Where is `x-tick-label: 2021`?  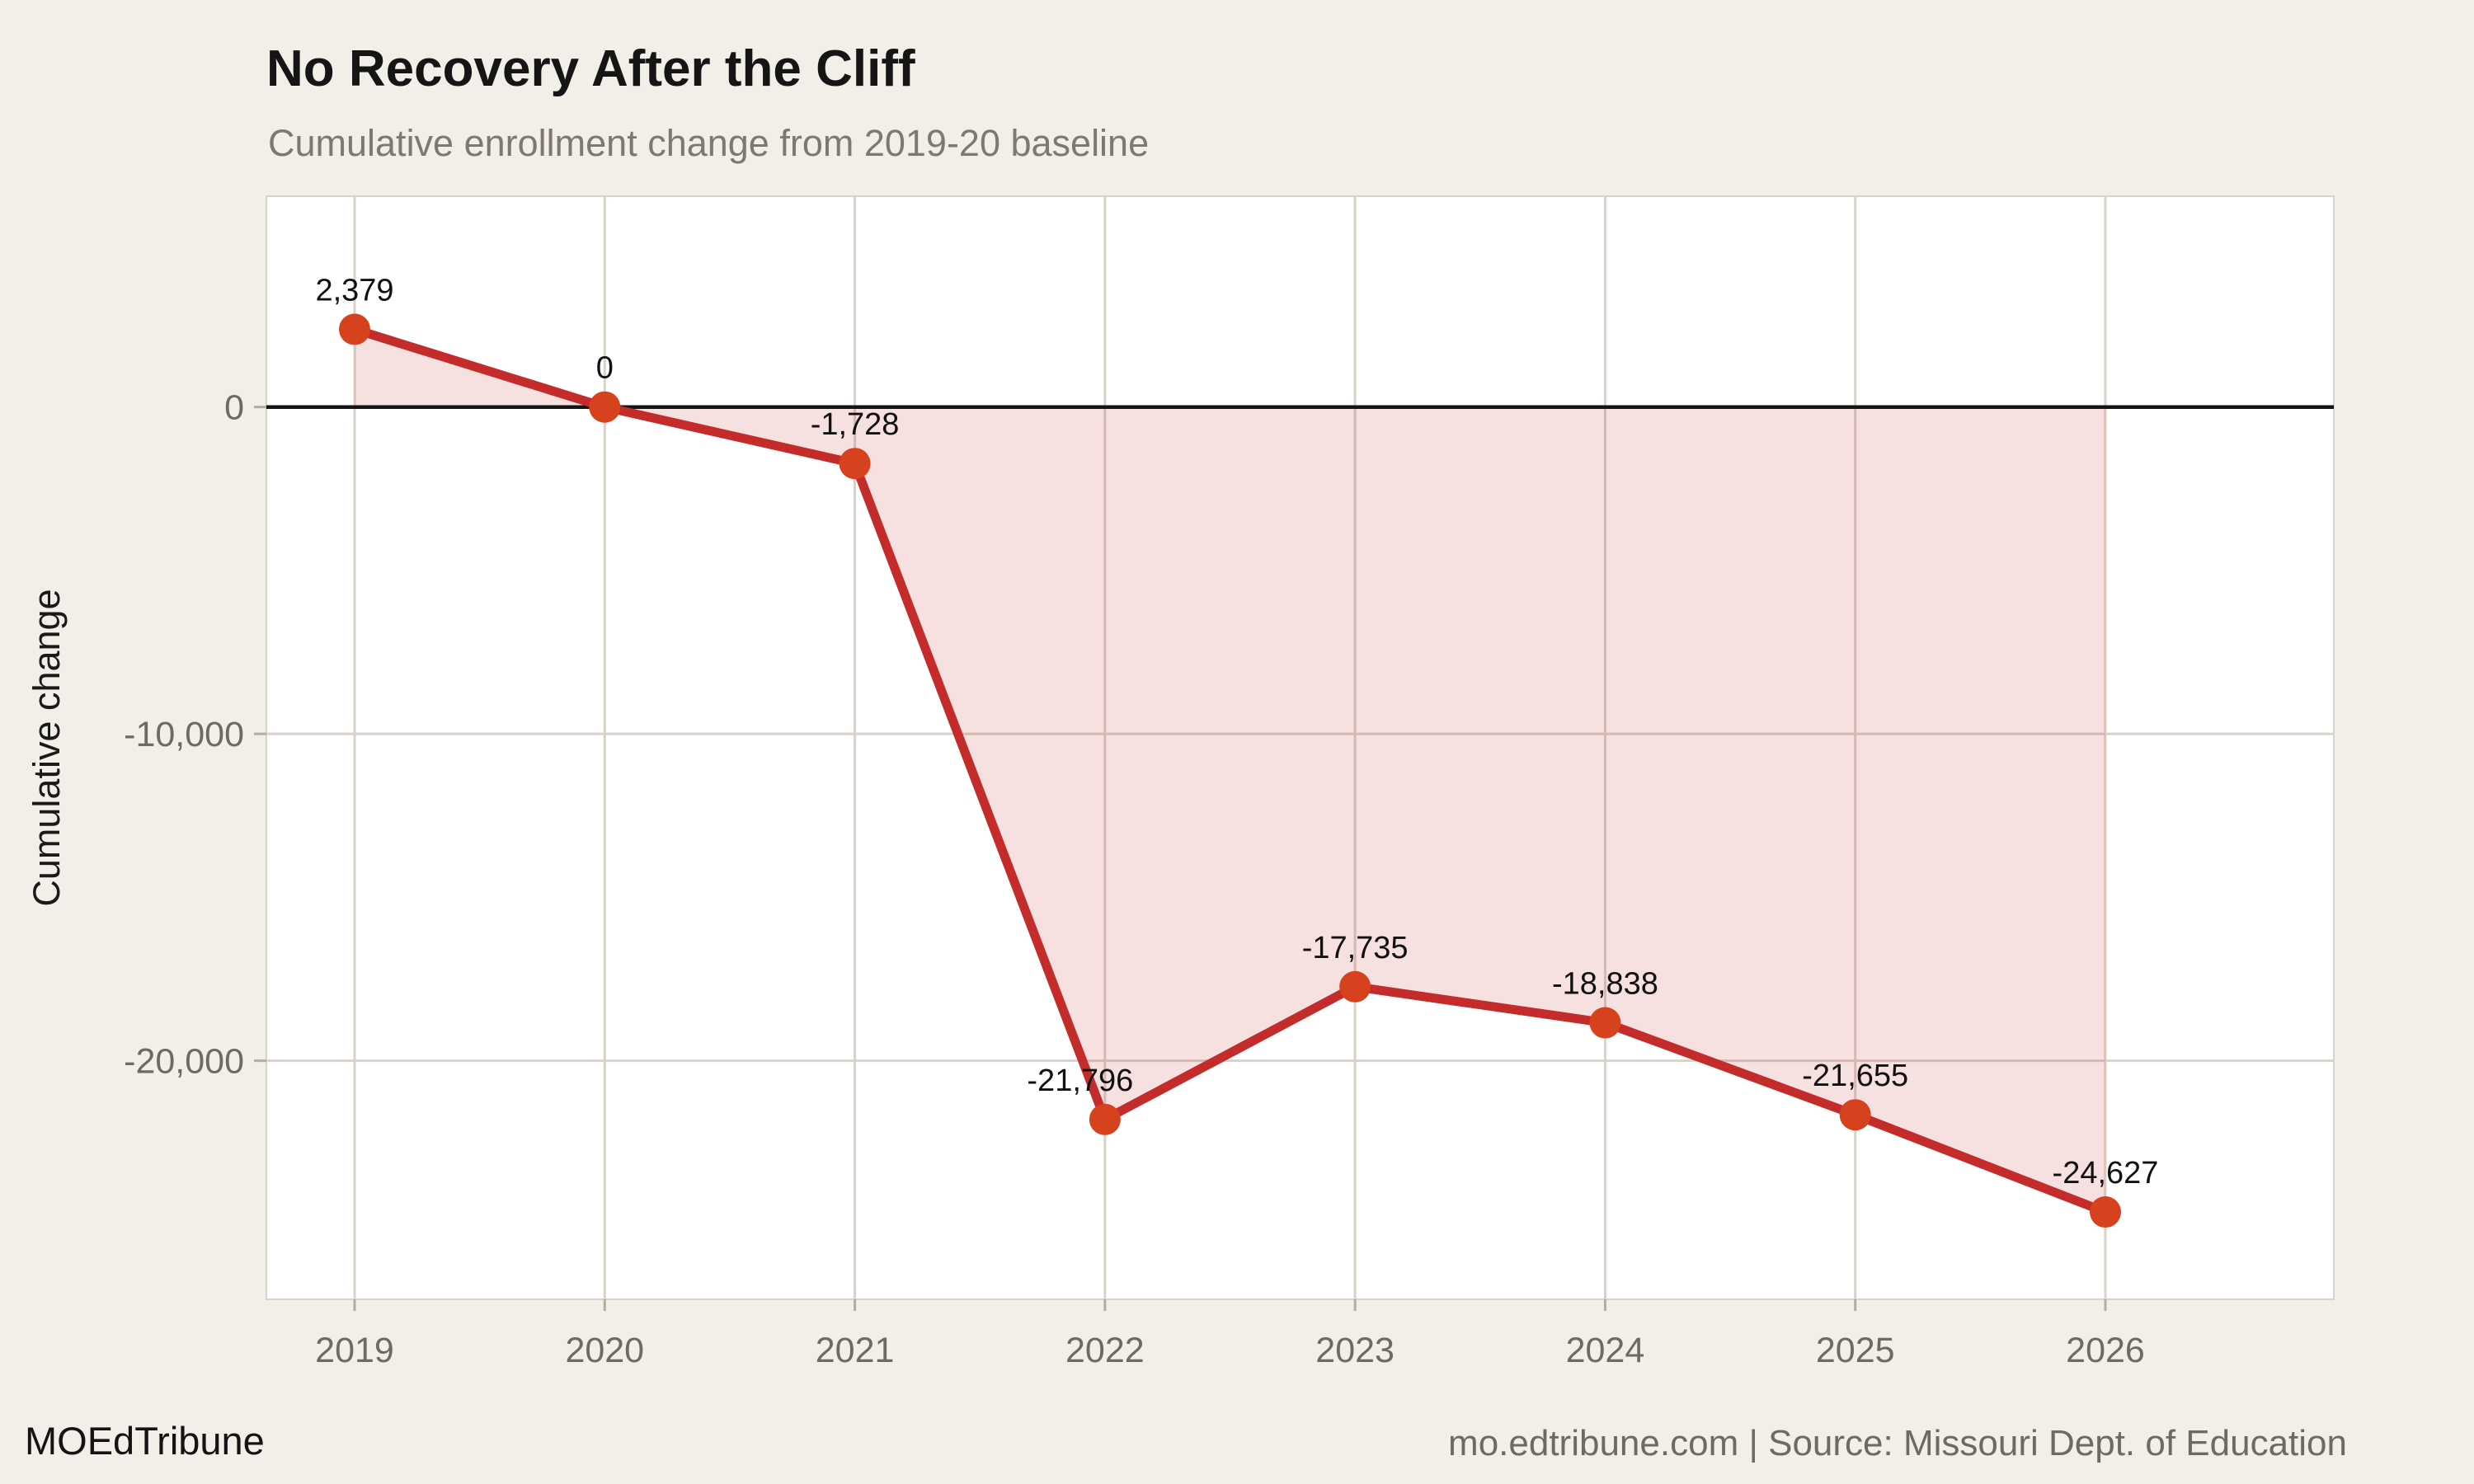 x-tick-label: 2021 is located at coordinates (855, 1350).